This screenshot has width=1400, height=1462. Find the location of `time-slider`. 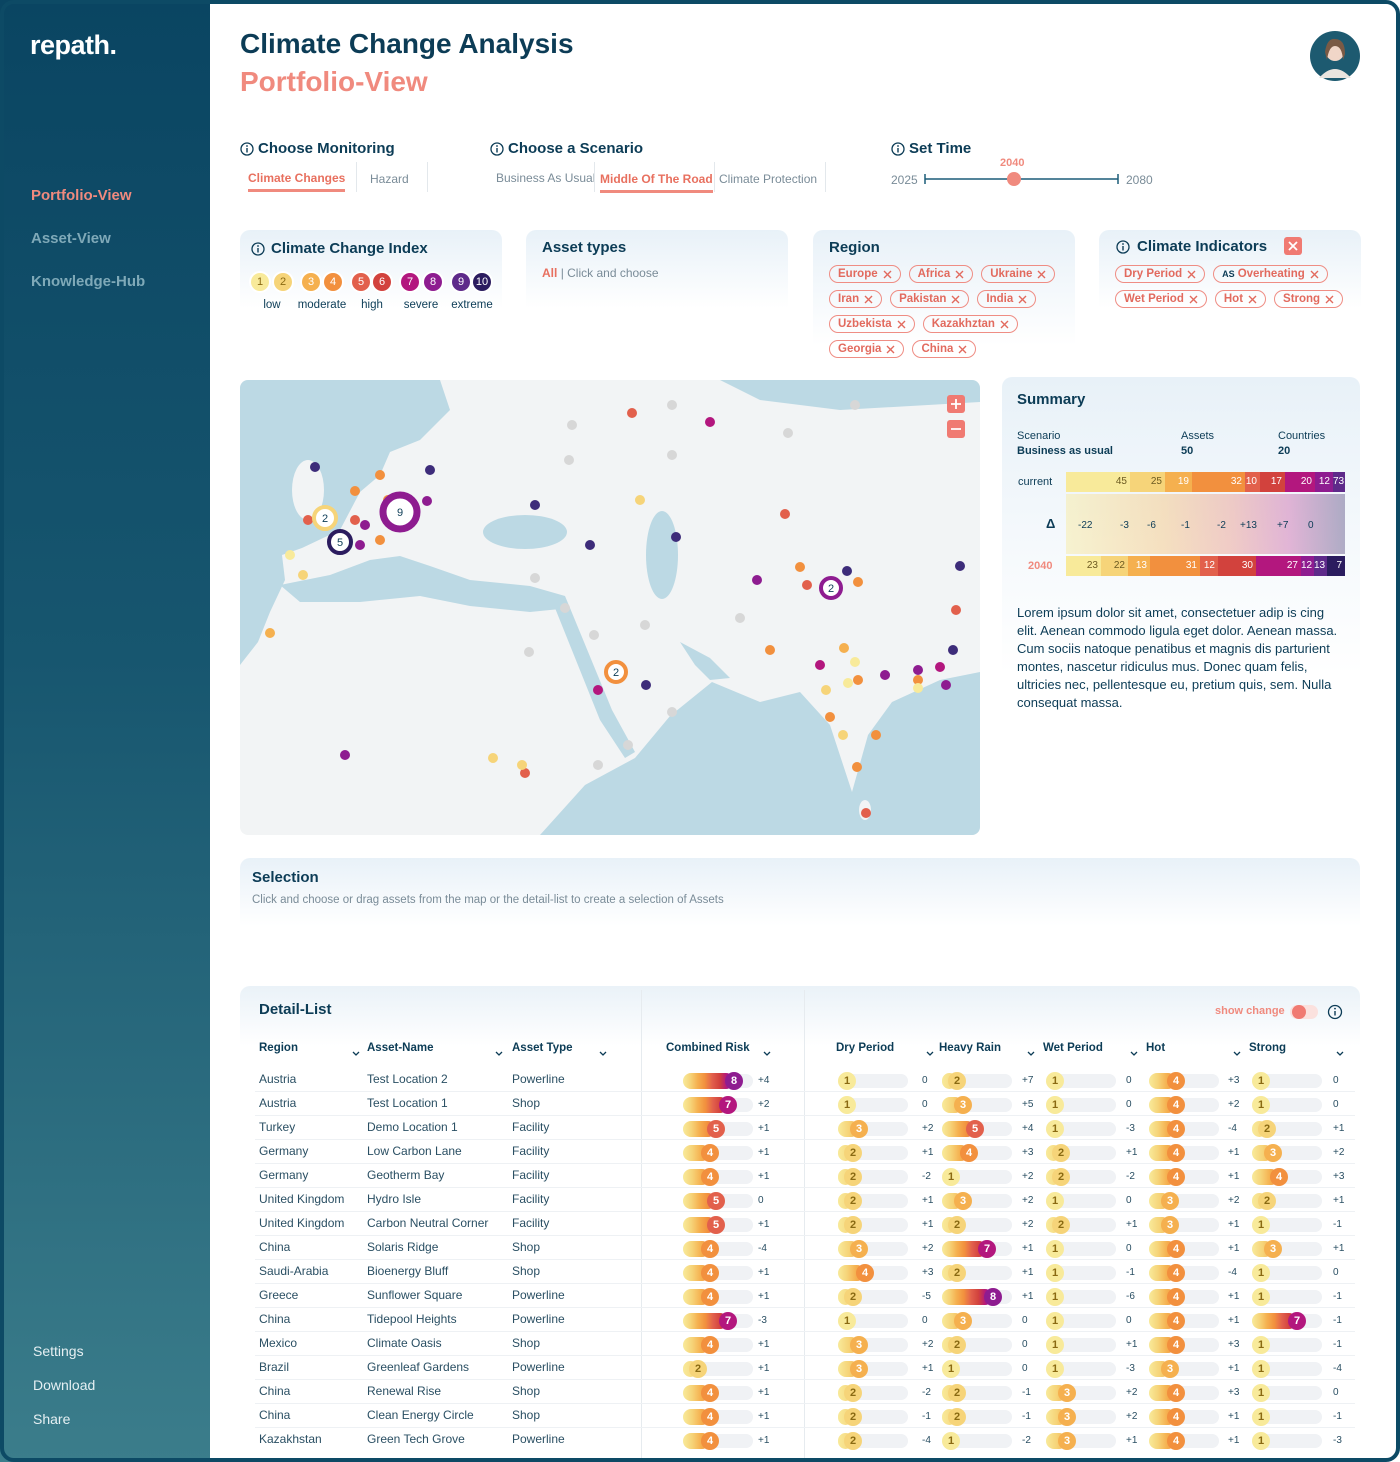

time-slider is located at coordinates (1022, 180).